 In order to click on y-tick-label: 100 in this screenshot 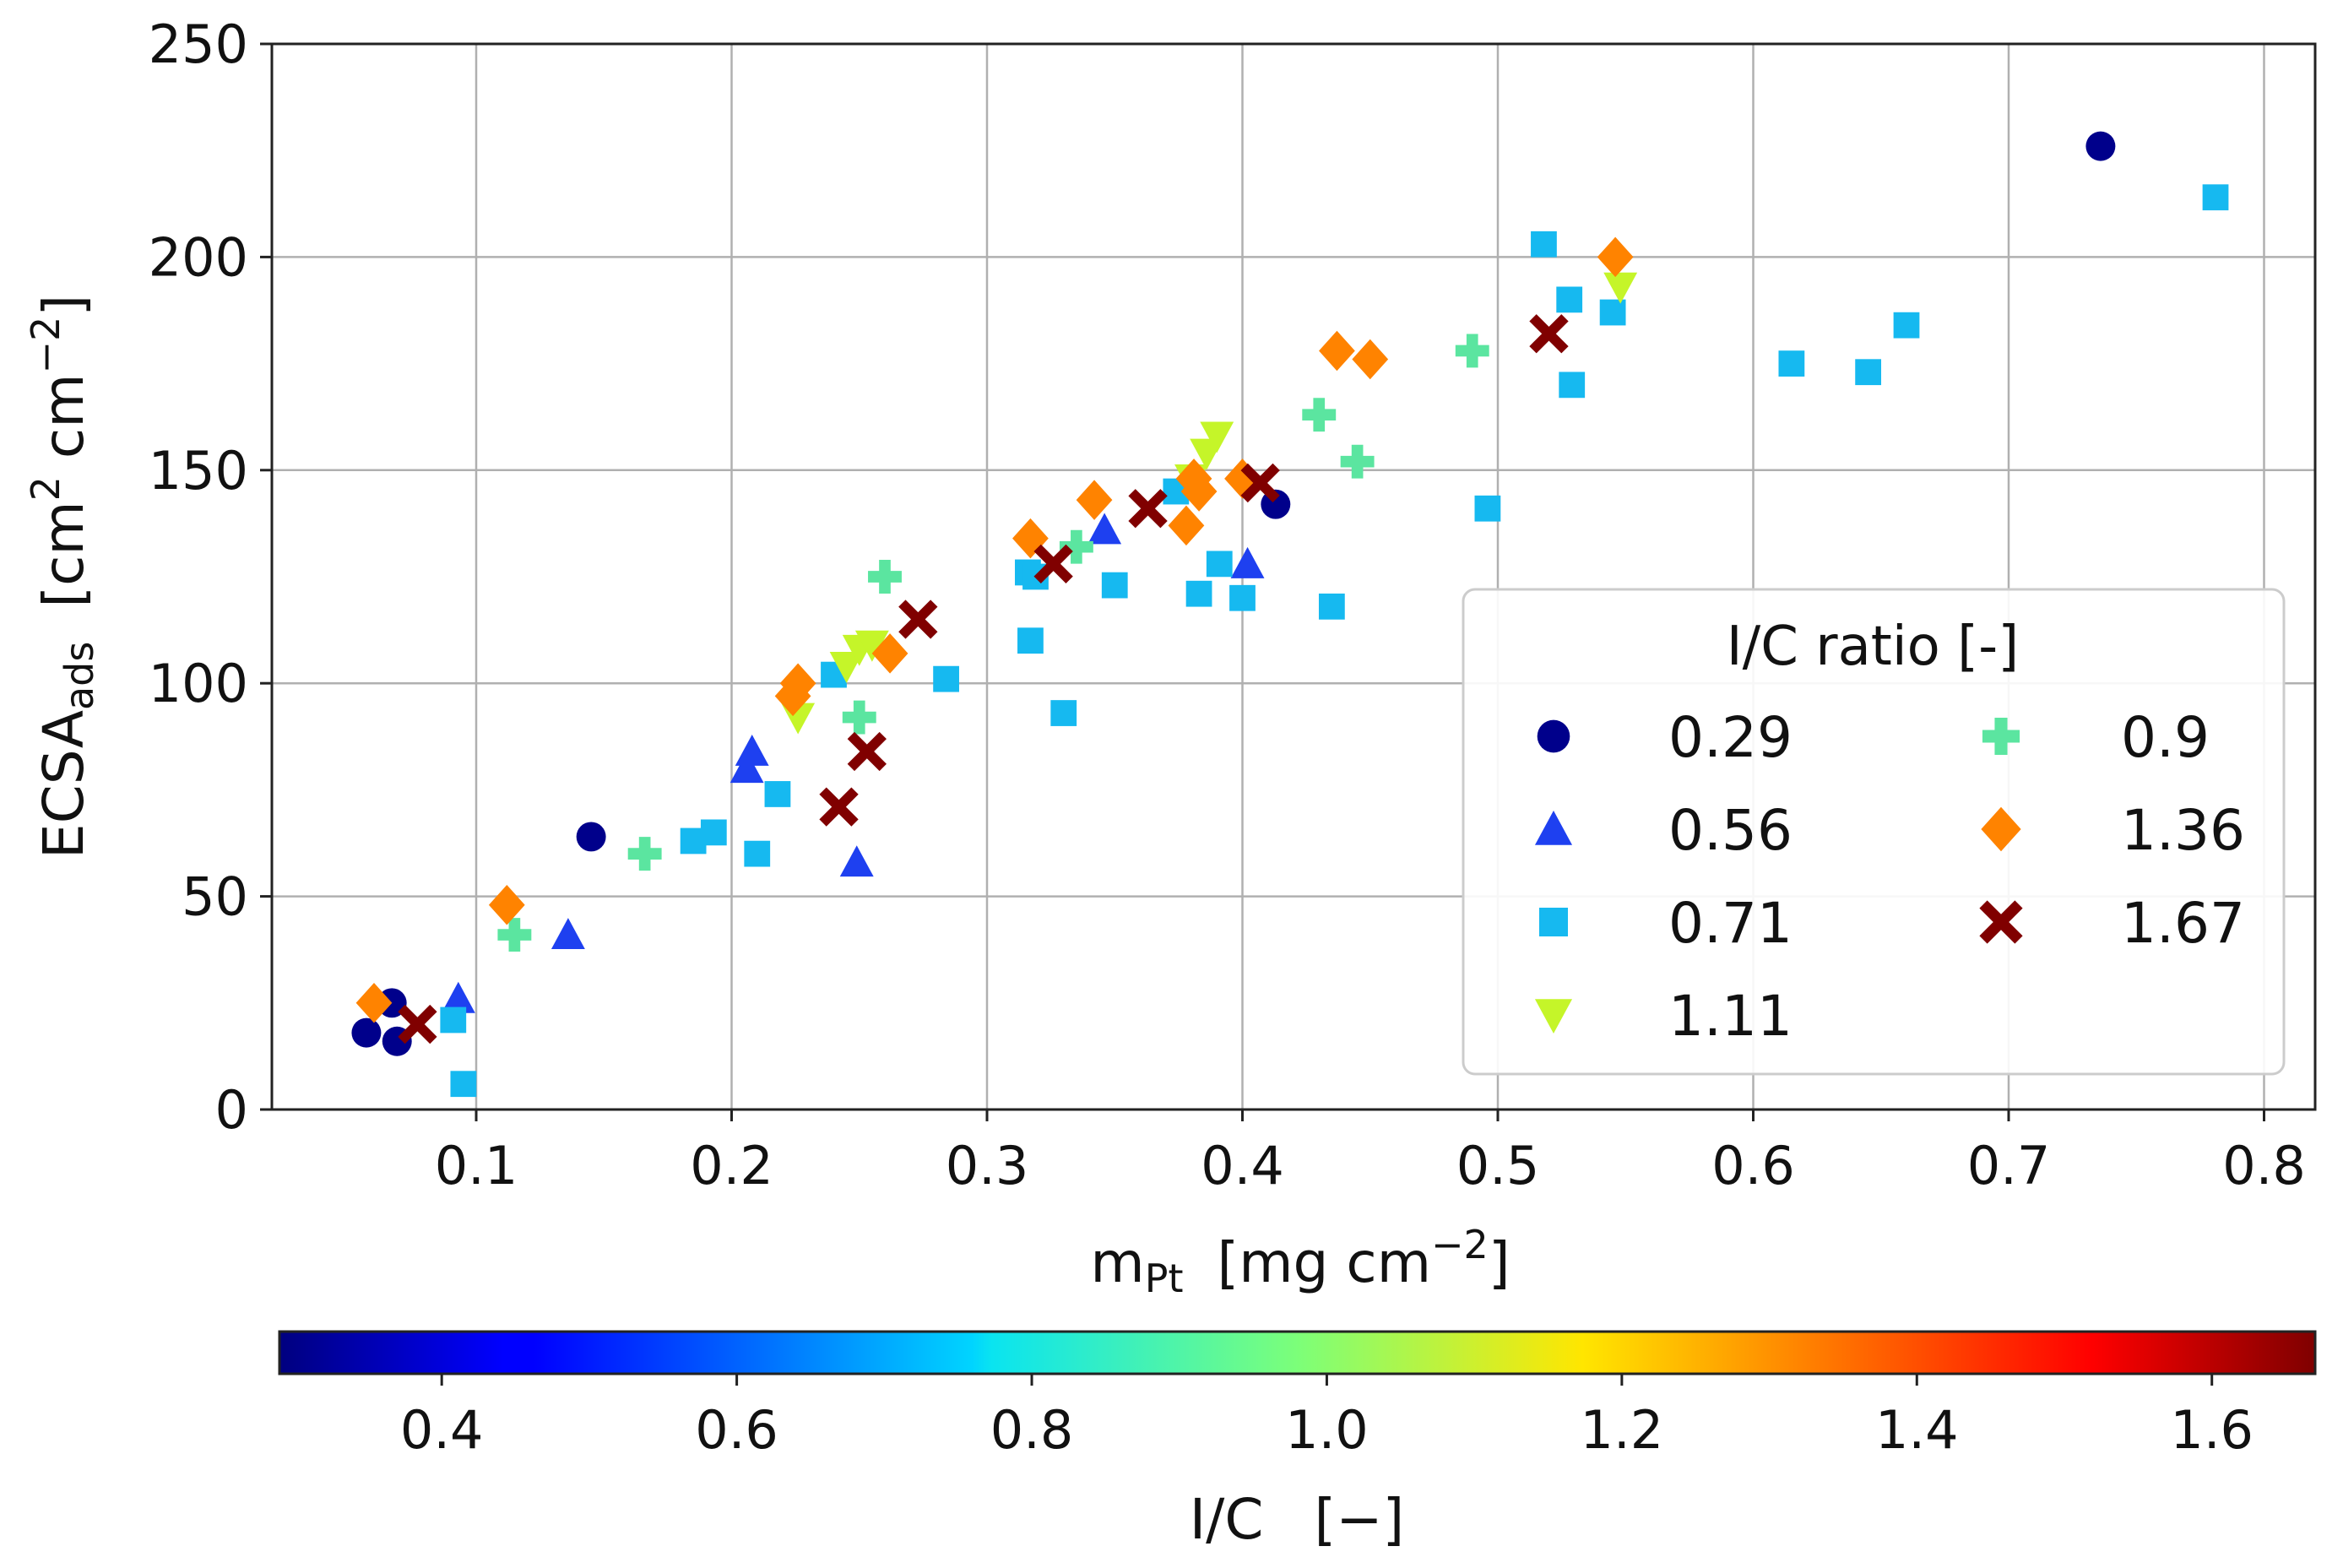, I will do `click(198, 683)`.